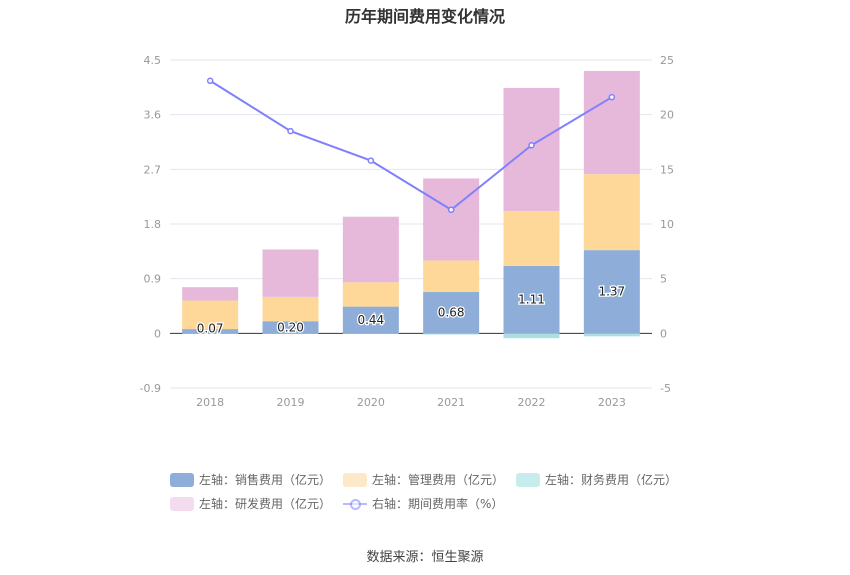 This screenshot has height=575, width=850. I want to click on legend-item-rd: 左轴：研发费用（亿元）, so click(250, 503).